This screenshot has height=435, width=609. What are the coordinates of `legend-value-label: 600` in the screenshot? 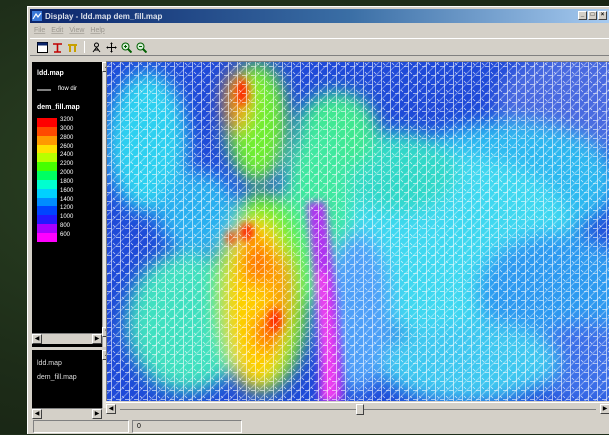 It's located at (65, 234).